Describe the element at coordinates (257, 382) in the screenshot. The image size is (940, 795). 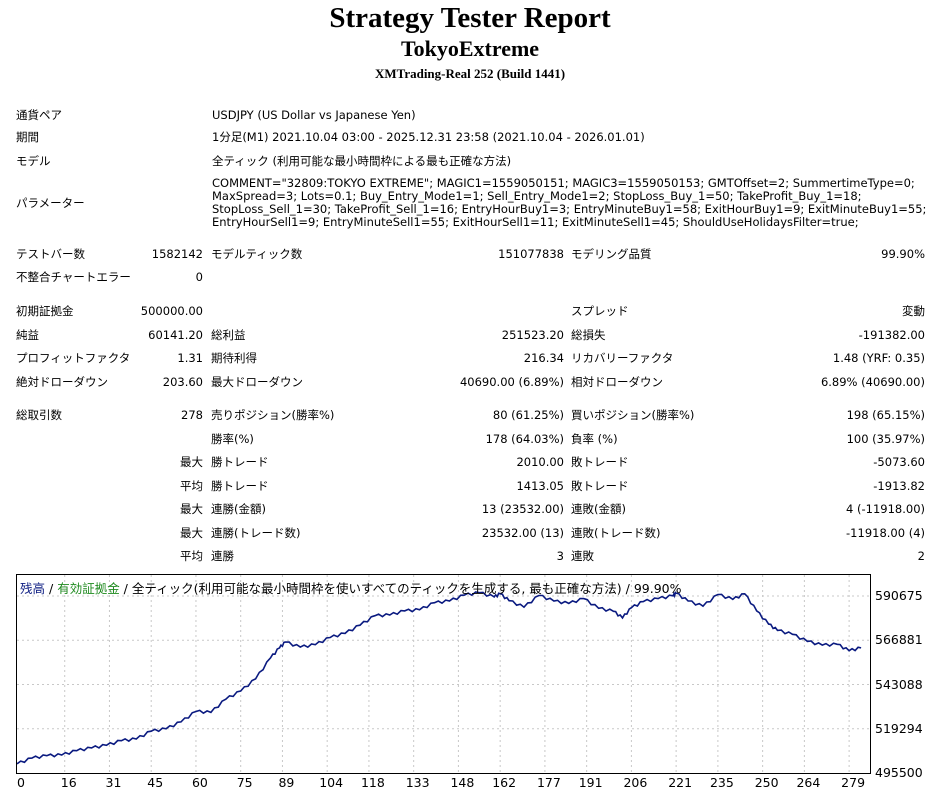
I see `maximal-drawdown-label: 最大ドローダウン` at that location.